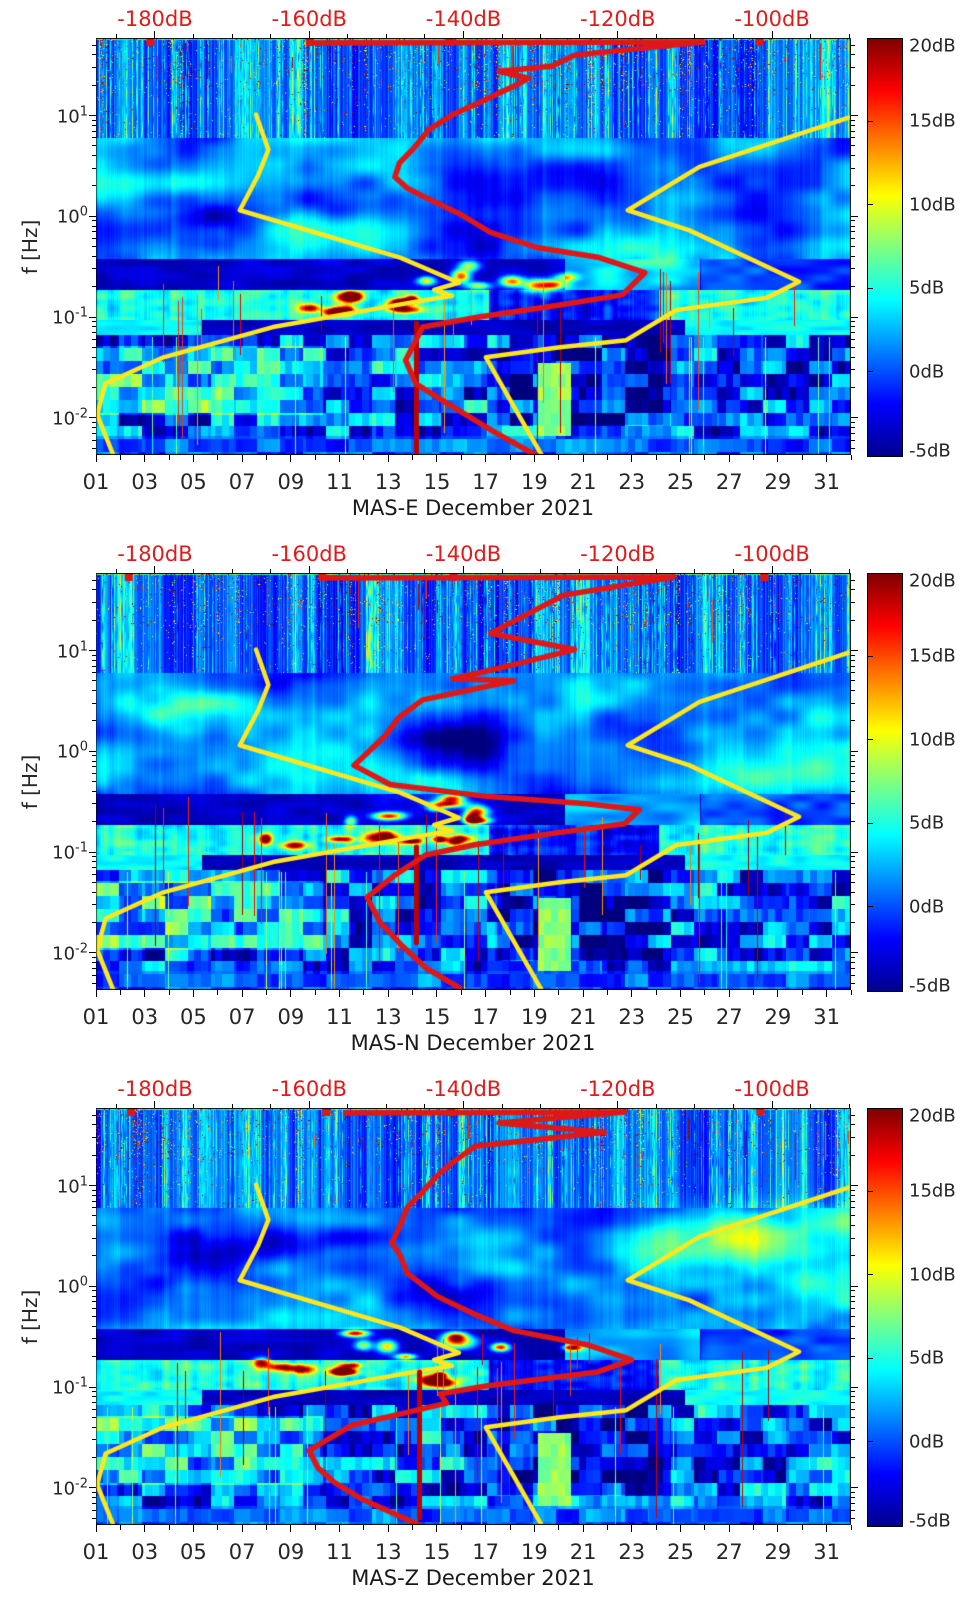 This screenshot has height=1599, width=962. What do you see at coordinates (932, 121) in the screenshot?
I see `colorbar-tick-label: 15dB` at bounding box center [932, 121].